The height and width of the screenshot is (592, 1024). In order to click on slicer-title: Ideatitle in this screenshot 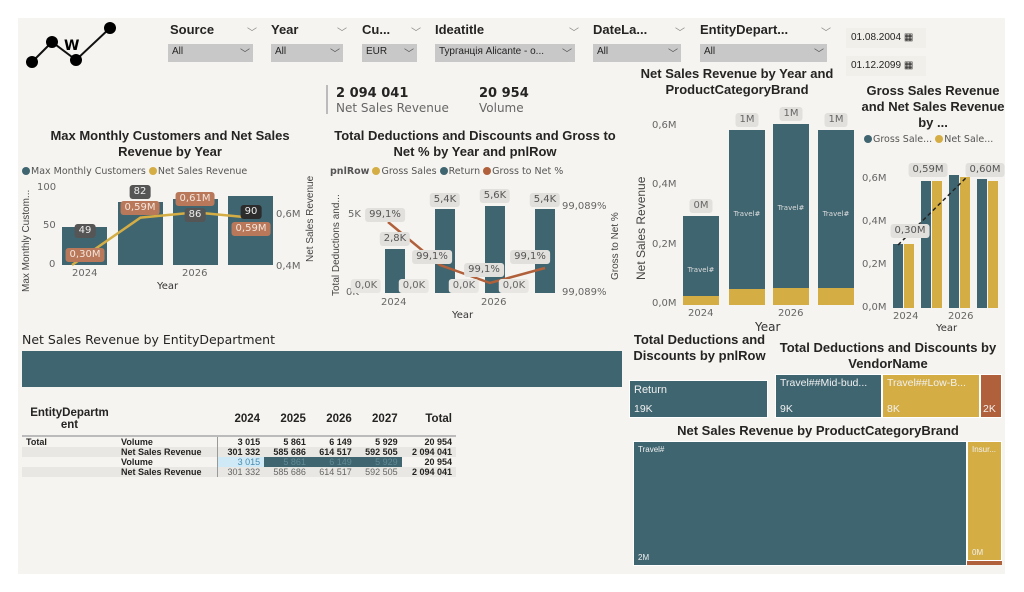, I will do `click(460, 29)`.